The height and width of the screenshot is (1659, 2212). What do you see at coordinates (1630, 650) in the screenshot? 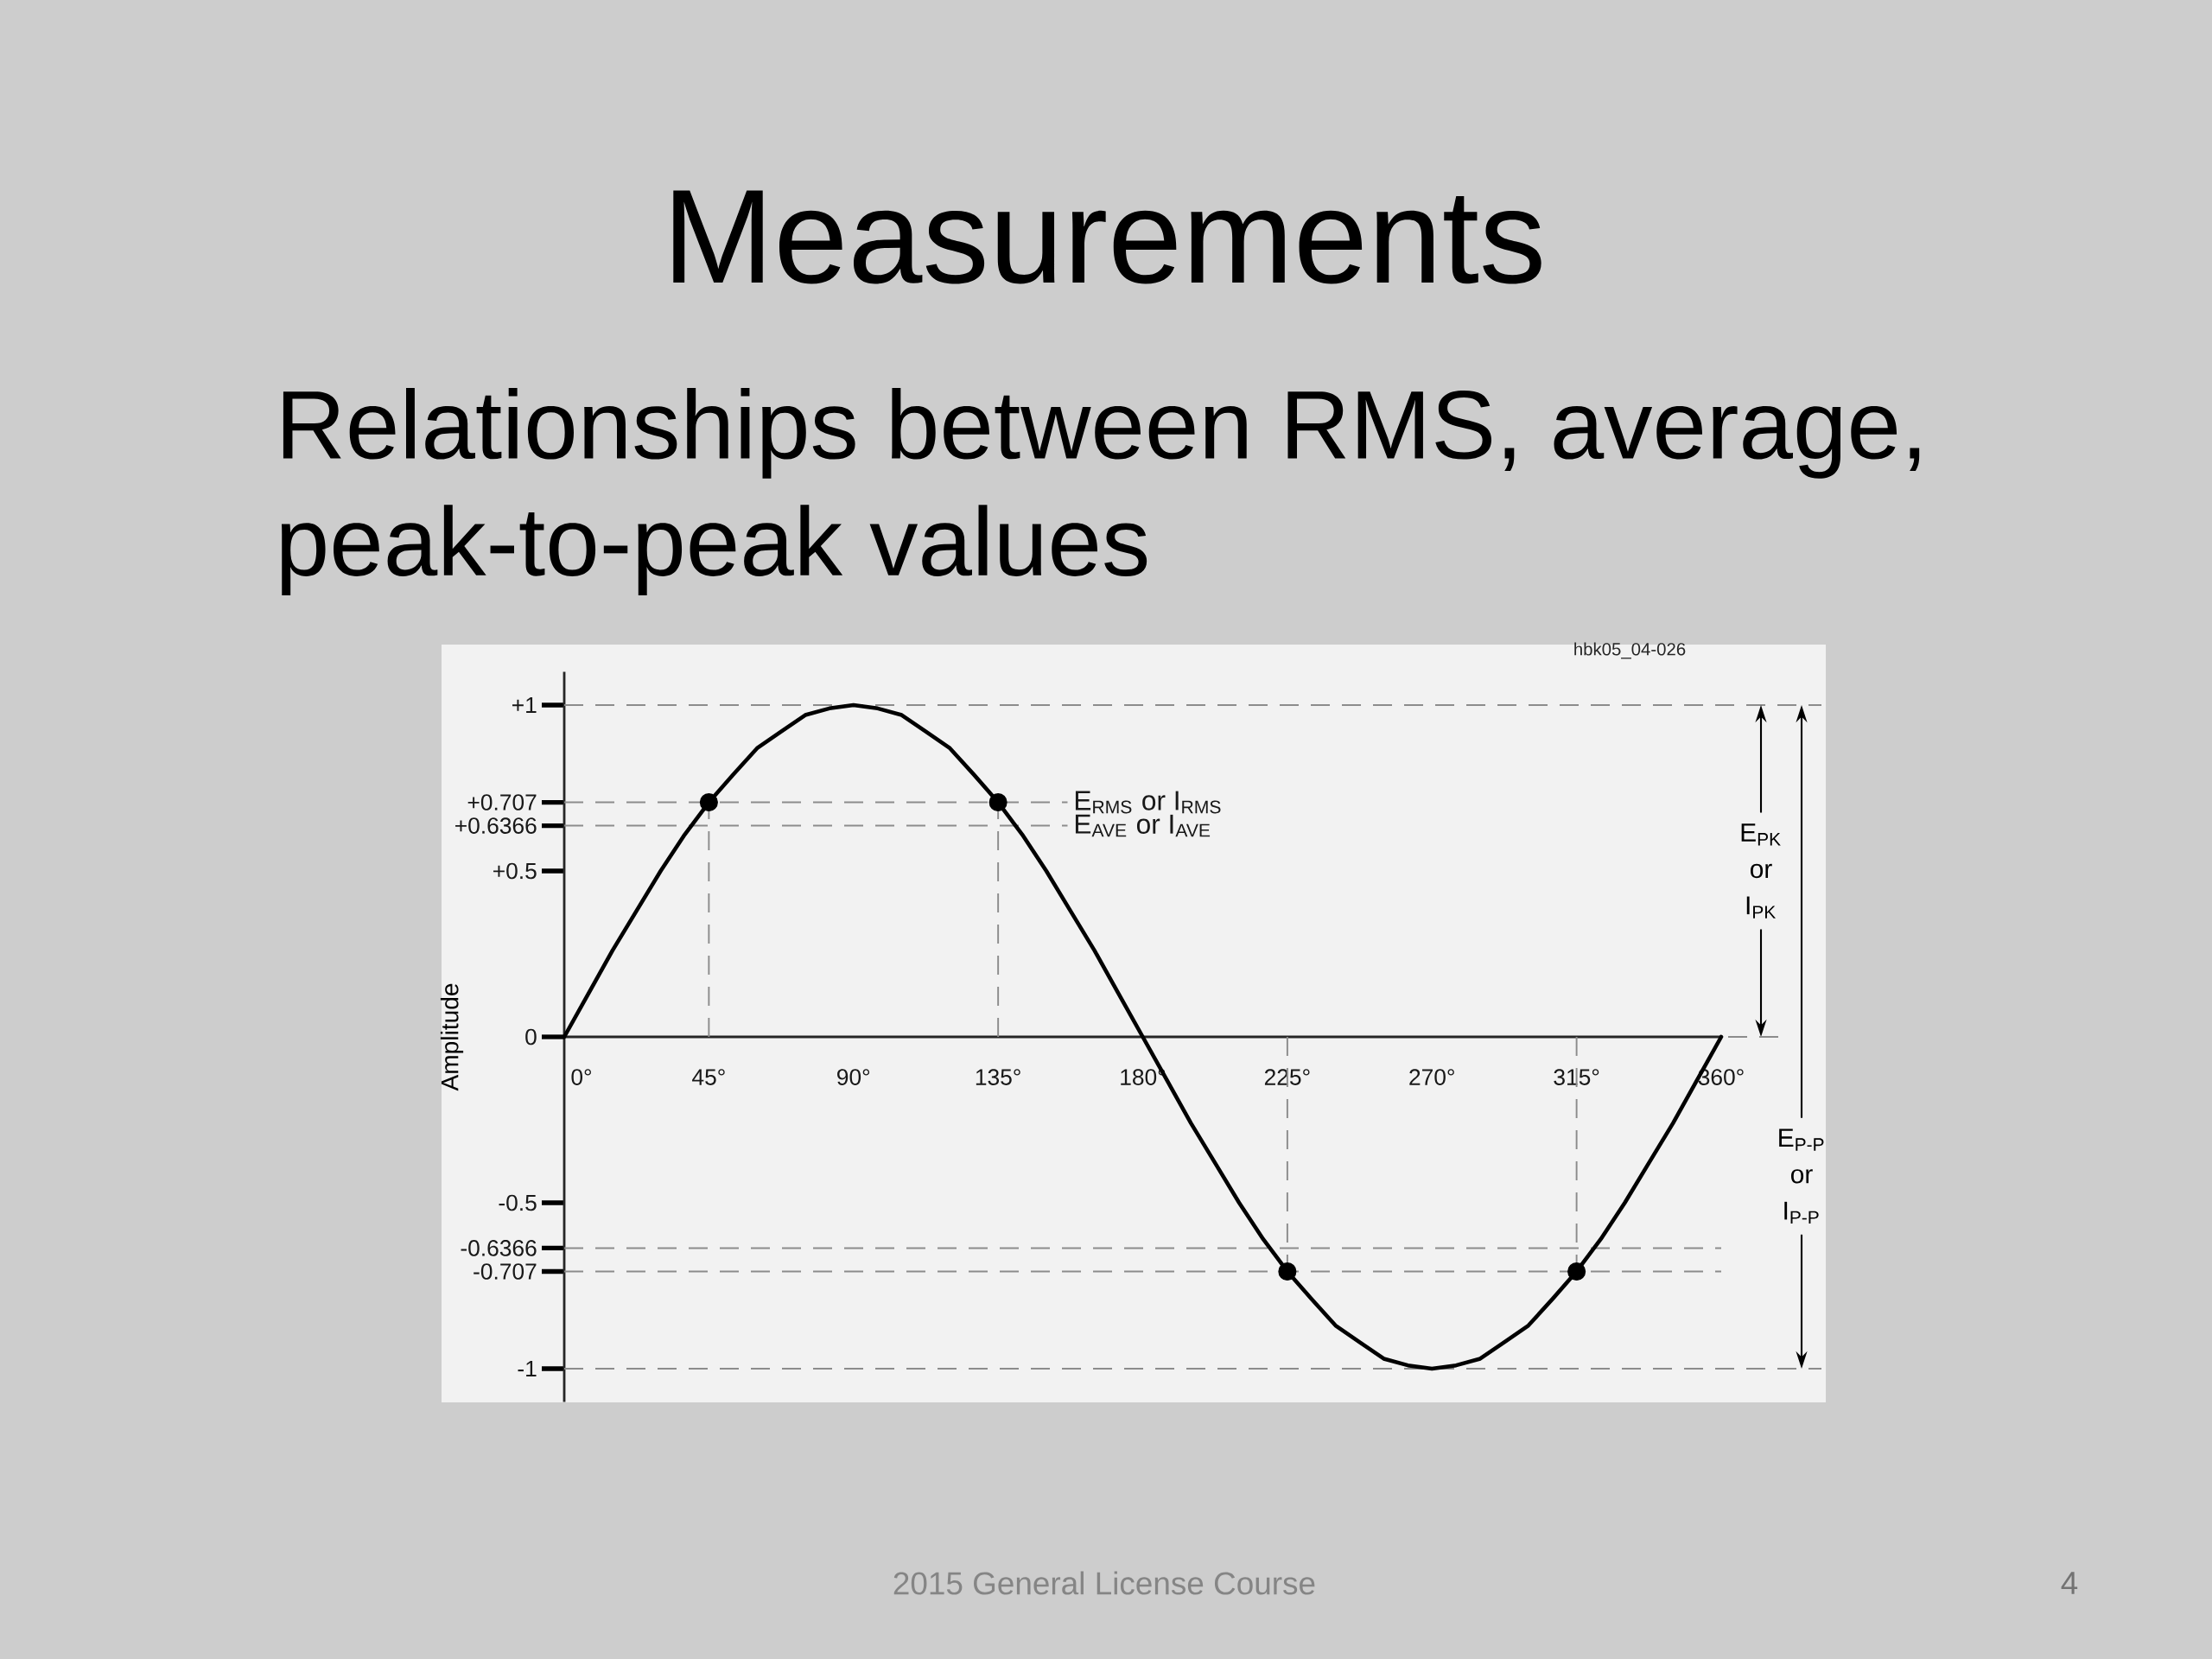
I see `text: hbk05_04-026` at bounding box center [1630, 650].